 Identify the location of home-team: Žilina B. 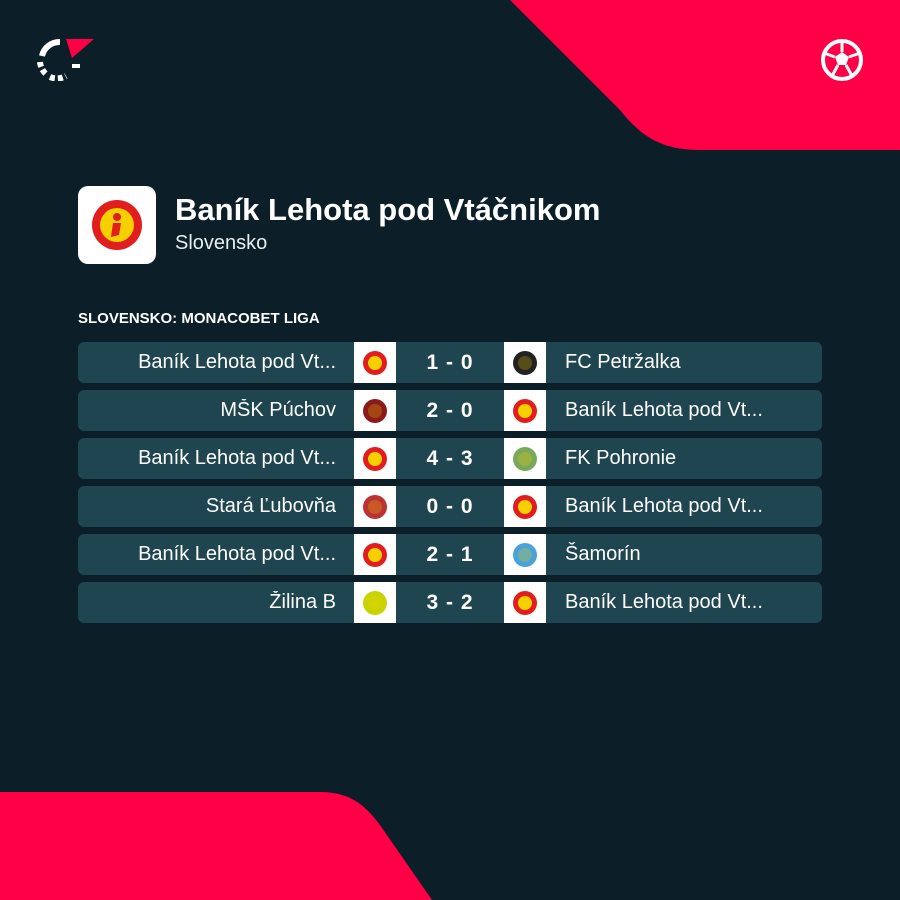
(302, 602).